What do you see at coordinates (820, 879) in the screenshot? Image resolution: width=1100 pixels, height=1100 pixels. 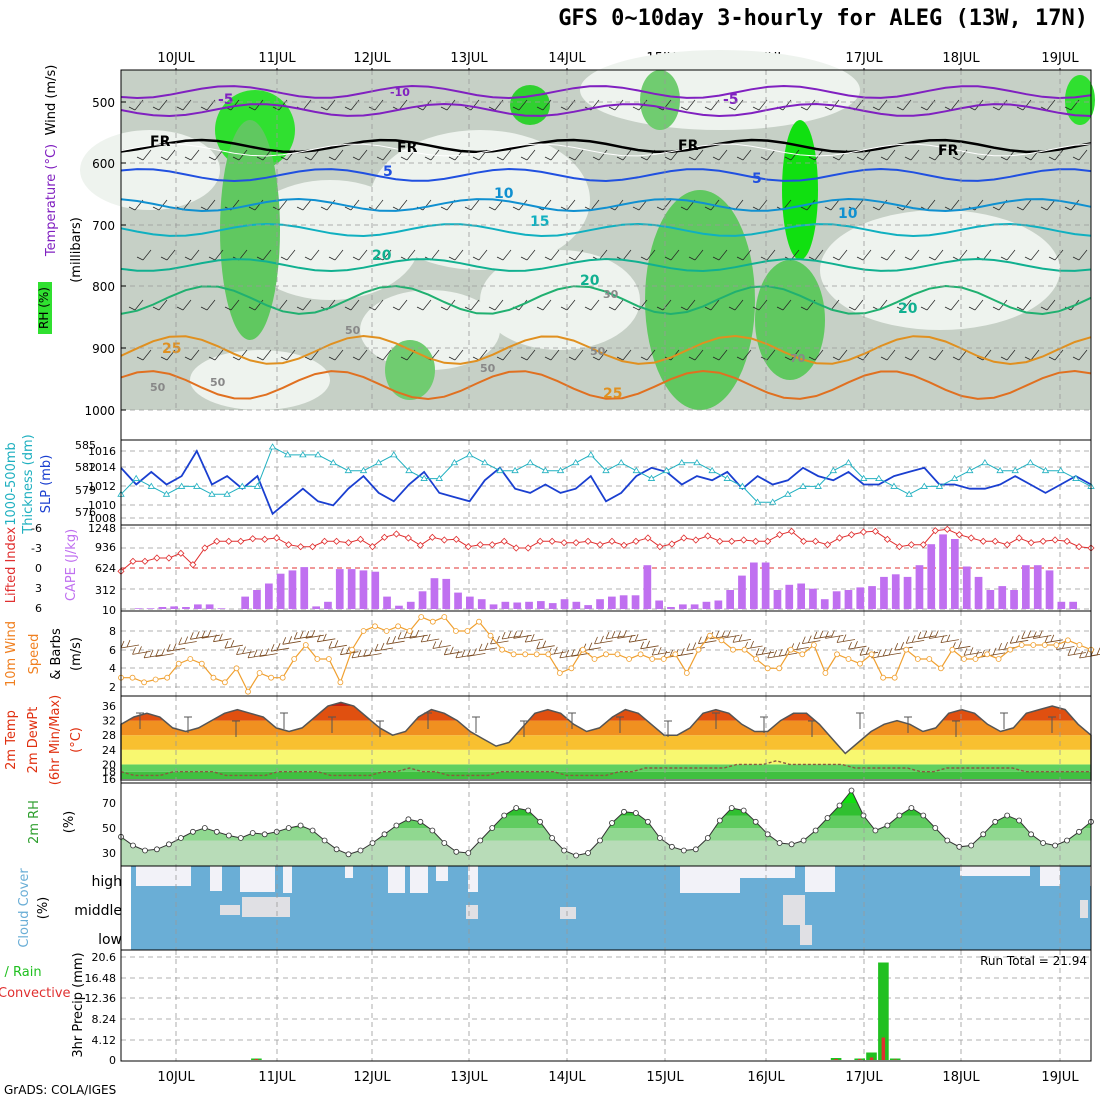 I see `cloud-clear-cell` at bounding box center [820, 879].